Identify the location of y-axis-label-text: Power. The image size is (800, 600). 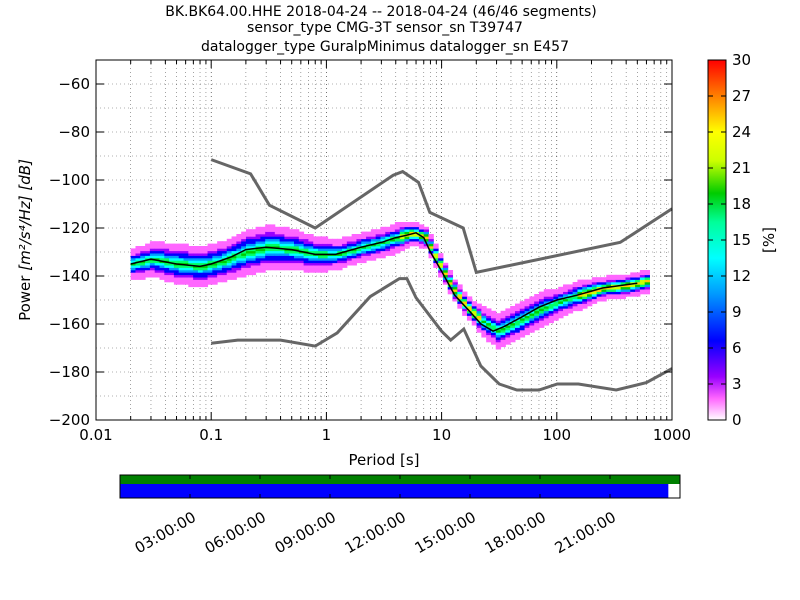
(25, 298).